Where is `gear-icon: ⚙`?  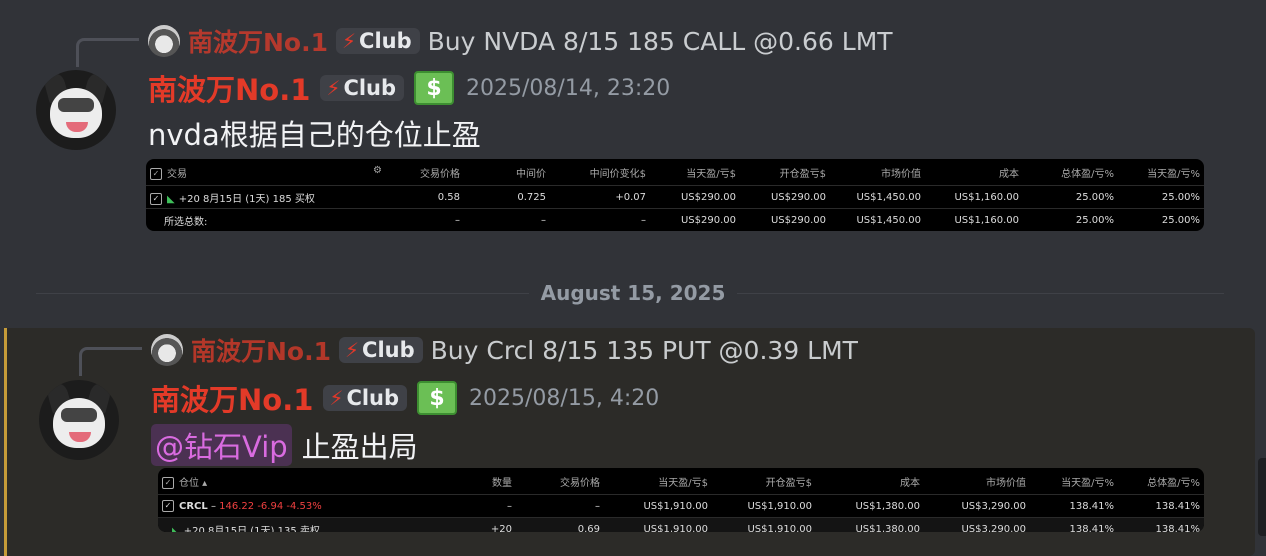
gear-icon: ⚙ is located at coordinates (377, 170).